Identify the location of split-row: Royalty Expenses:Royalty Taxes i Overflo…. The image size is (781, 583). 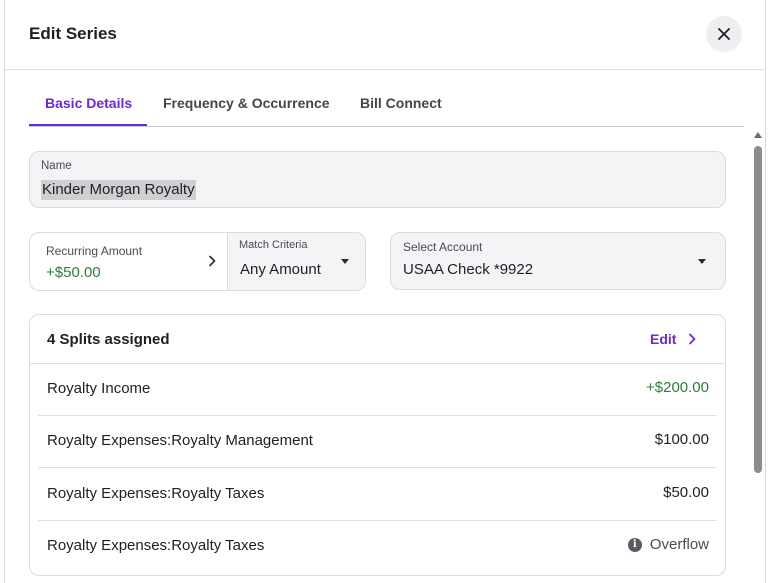
(377, 547).